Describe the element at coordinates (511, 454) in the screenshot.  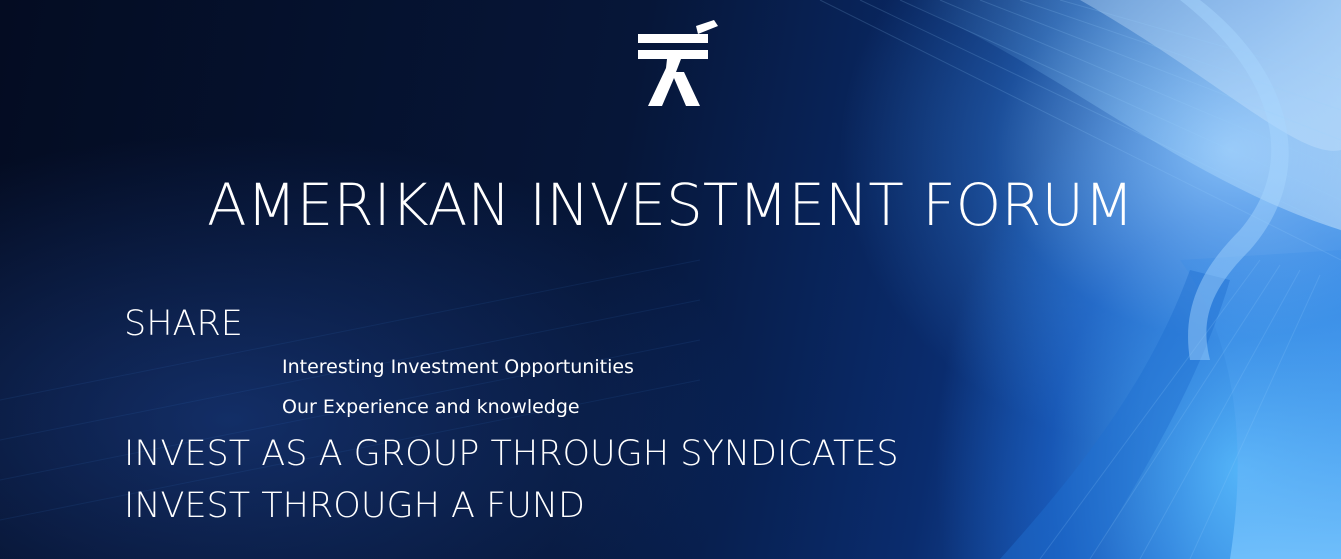
I see `syndicates-heading: INVEST AS A GROUP THROUGH SYNDICATES` at that location.